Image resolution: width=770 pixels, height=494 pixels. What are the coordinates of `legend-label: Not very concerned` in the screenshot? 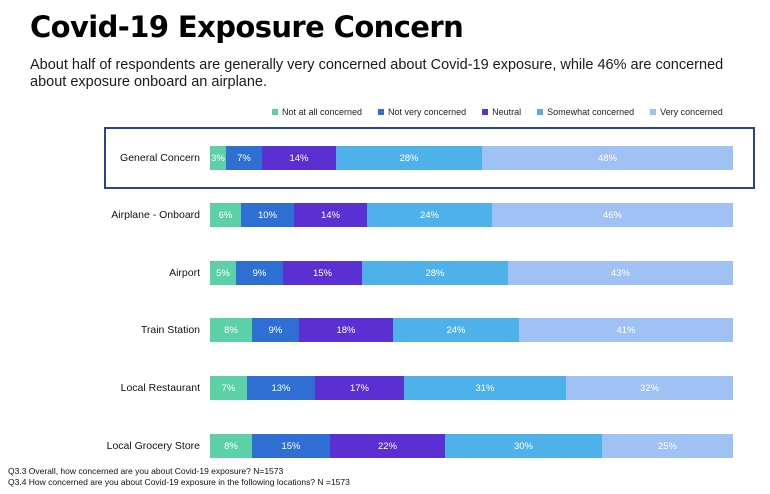 It's located at (427, 112).